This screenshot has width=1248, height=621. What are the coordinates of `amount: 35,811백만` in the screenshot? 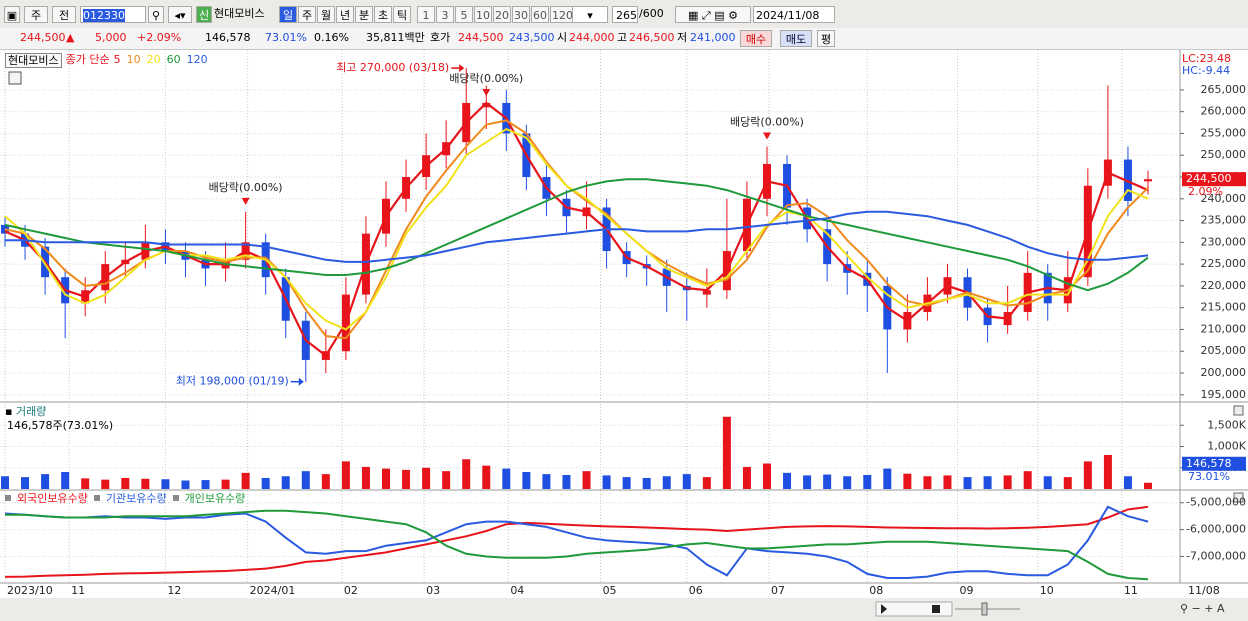 It's located at (395, 37).